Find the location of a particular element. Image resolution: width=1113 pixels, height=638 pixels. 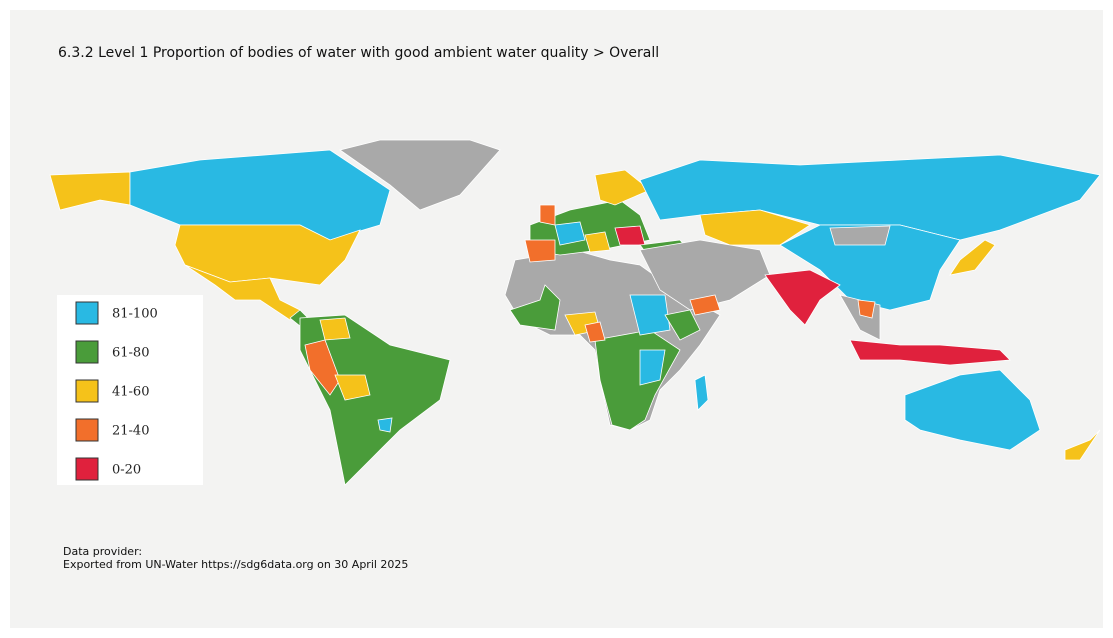

legend-label: 81-100 is located at coordinates (135, 314).